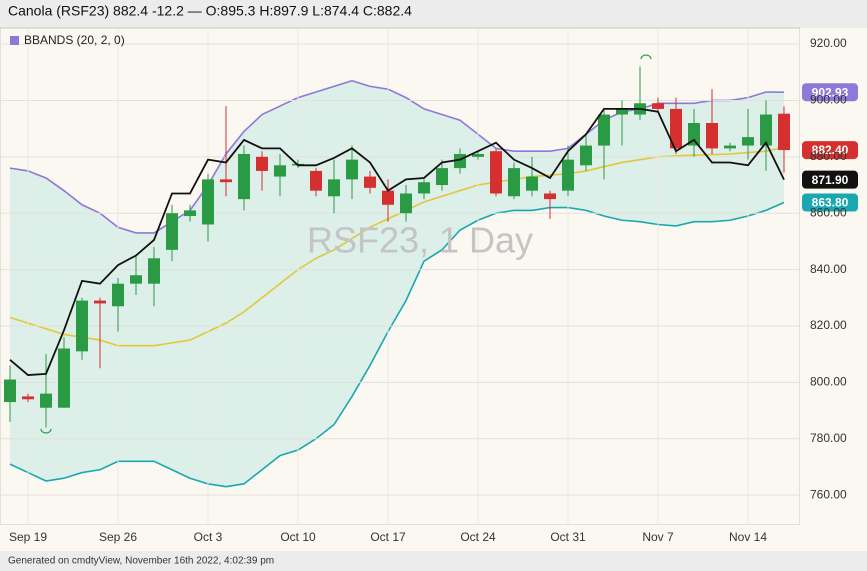  I want to click on price-tag-label: 902.93, so click(830, 92).